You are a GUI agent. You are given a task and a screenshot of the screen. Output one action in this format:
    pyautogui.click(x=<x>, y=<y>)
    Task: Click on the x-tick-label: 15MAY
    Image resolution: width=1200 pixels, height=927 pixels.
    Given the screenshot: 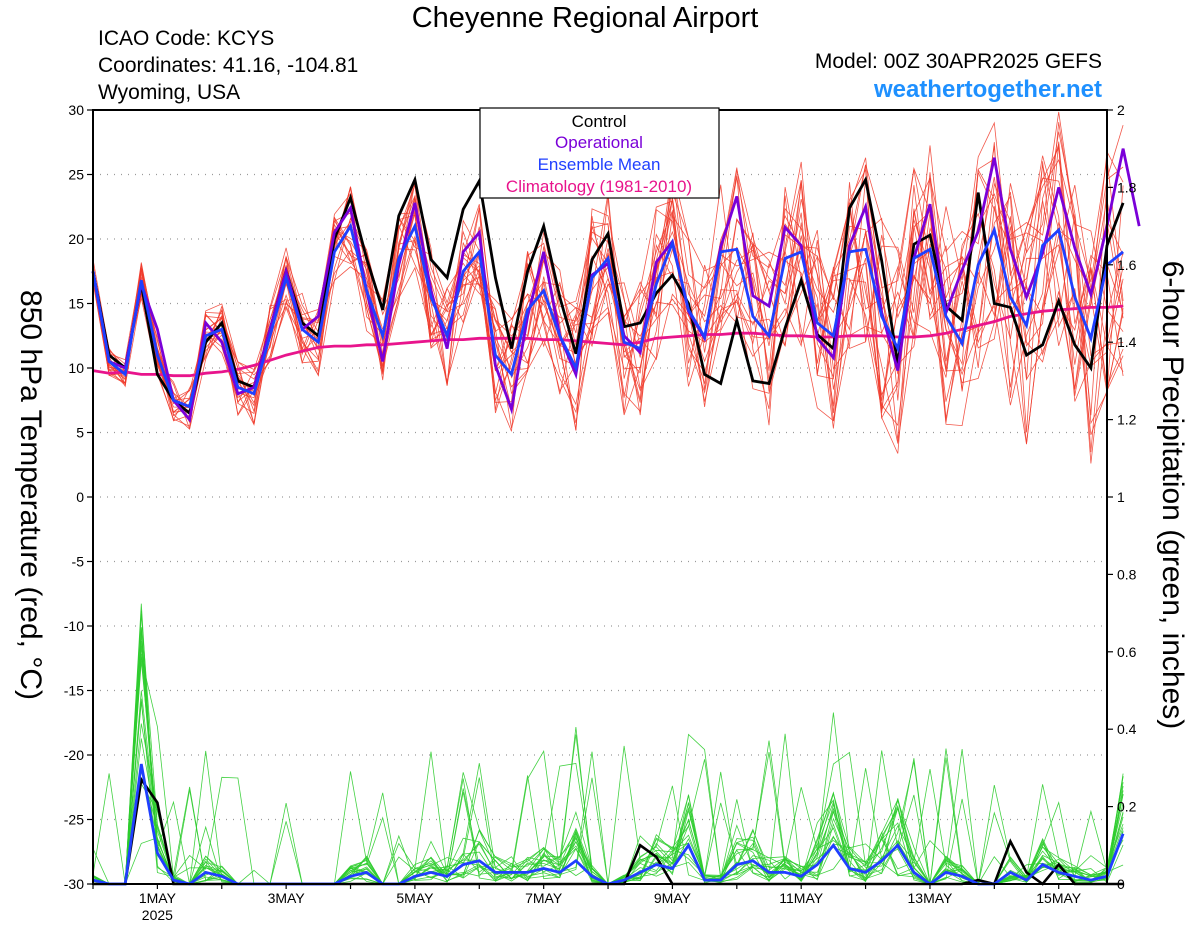 What is the action you would take?
    pyautogui.click(x=1059, y=898)
    